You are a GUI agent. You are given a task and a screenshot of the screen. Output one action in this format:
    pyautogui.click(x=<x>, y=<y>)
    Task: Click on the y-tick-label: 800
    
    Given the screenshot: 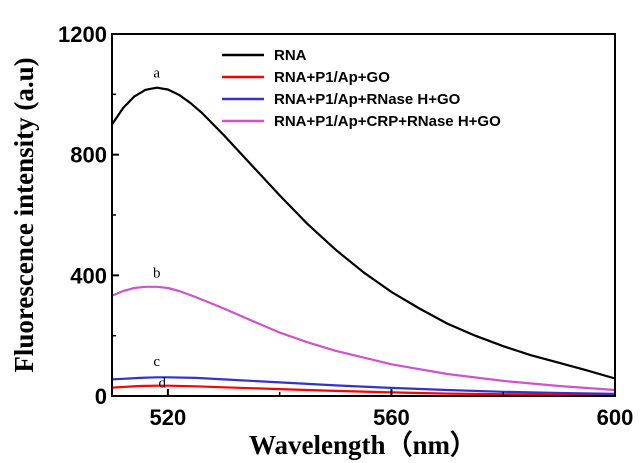 What is the action you would take?
    pyautogui.click(x=88, y=155)
    